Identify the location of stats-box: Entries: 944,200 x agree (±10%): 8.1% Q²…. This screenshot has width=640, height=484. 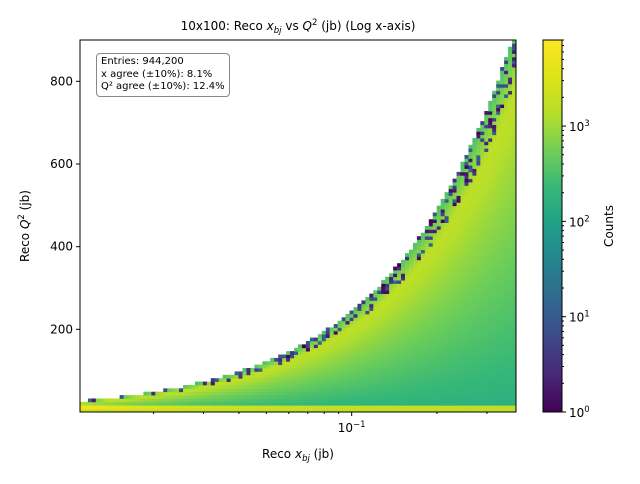
(163, 75).